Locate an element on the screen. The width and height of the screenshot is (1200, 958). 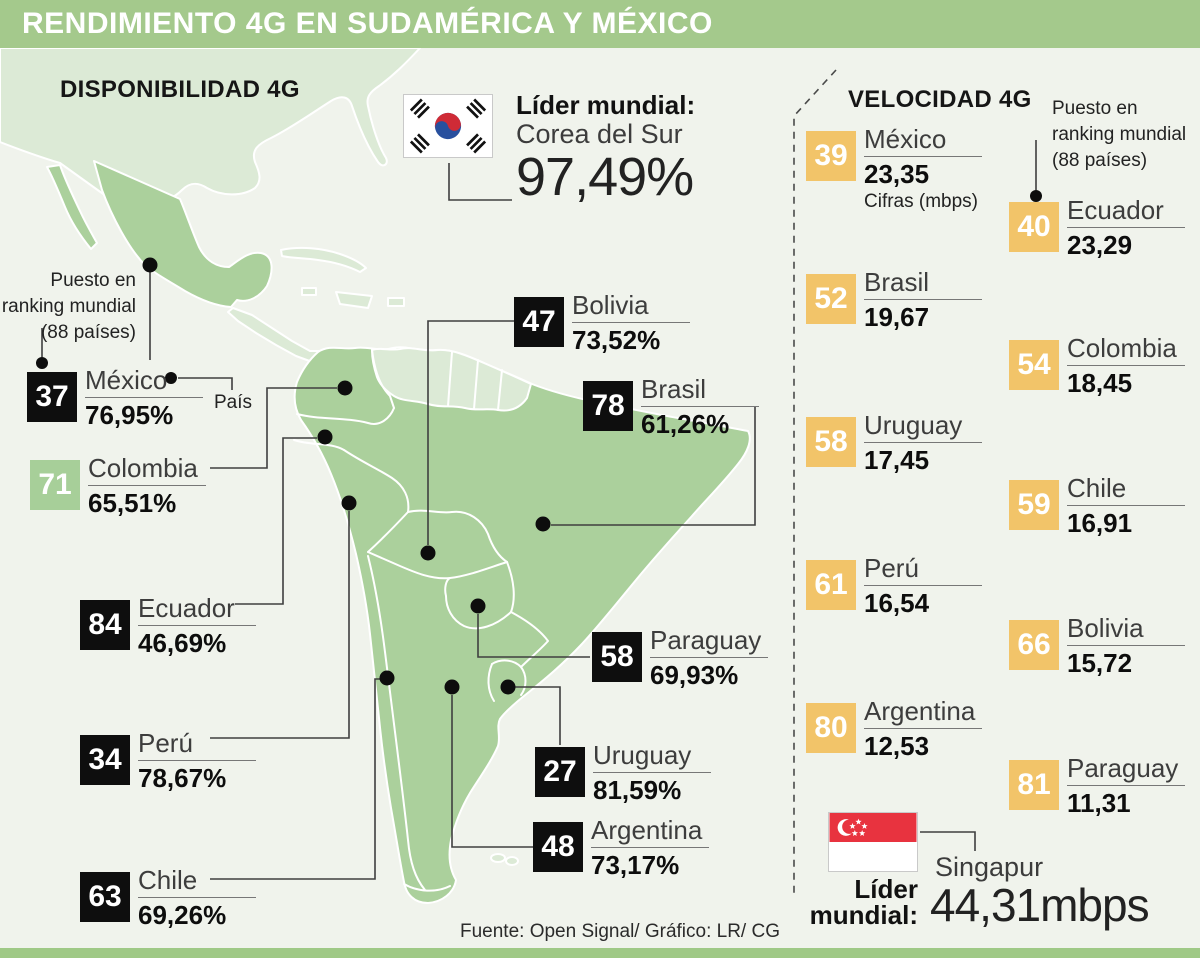
availability-row-chile: 63 Chile 69,26% is located at coordinates (168, 898).